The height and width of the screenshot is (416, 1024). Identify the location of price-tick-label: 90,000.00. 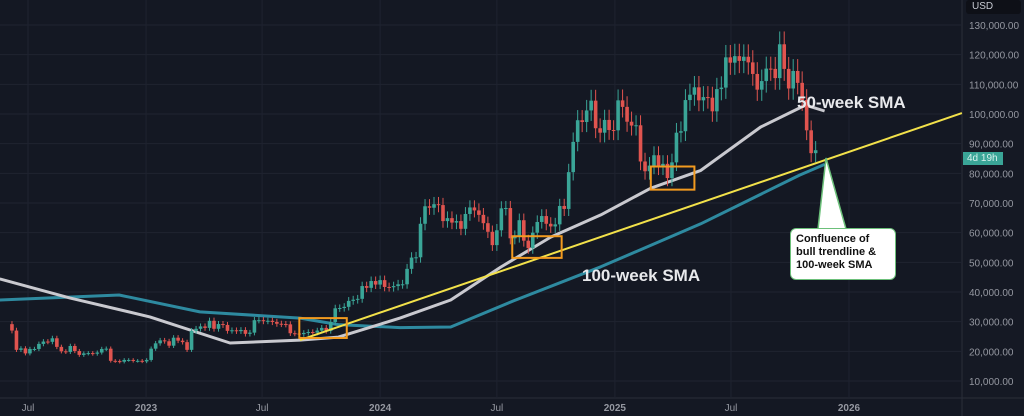
(991, 145).